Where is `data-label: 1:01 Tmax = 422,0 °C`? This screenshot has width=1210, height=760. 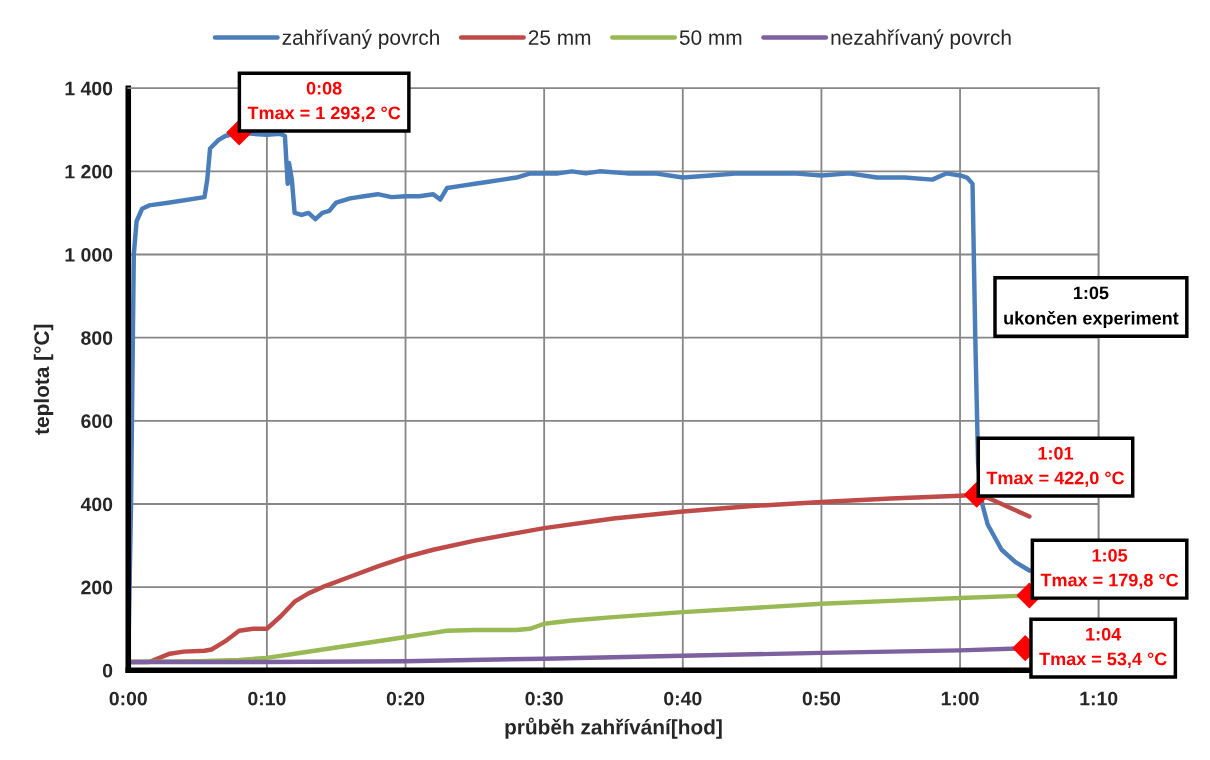
data-label: 1:01 Tmax = 422,0 °C is located at coordinates (1055, 466).